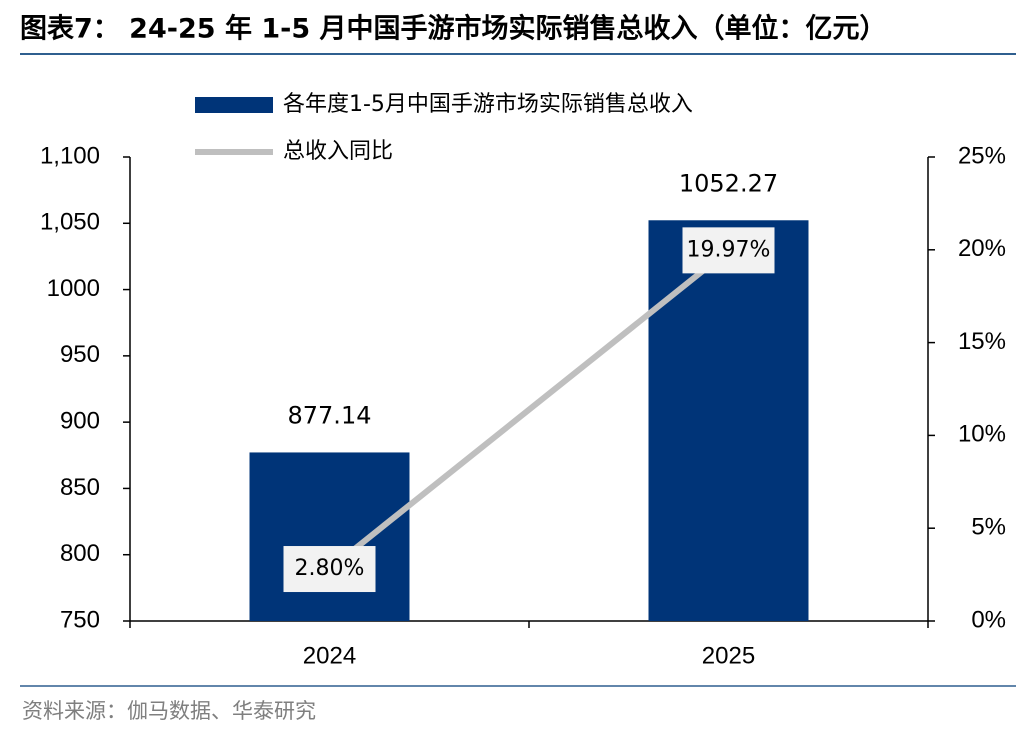 The image size is (1036, 736). I want to click on line-value-label: 2.80%, so click(330, 568).